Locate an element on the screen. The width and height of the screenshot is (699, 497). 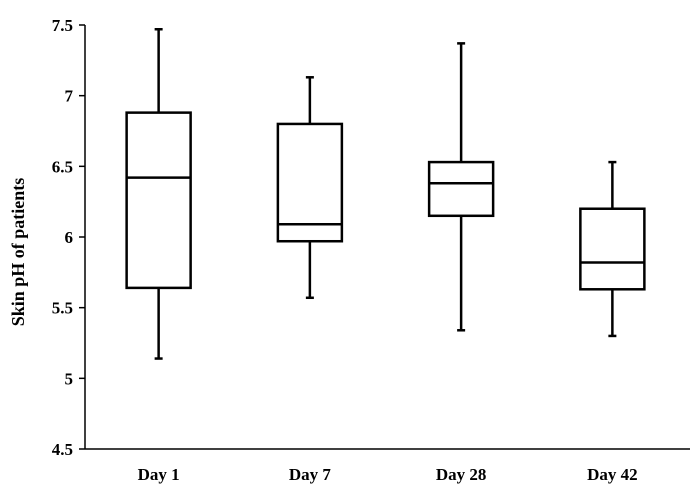
y-tick-label: 6.5 is located at coordinates (62, 166).